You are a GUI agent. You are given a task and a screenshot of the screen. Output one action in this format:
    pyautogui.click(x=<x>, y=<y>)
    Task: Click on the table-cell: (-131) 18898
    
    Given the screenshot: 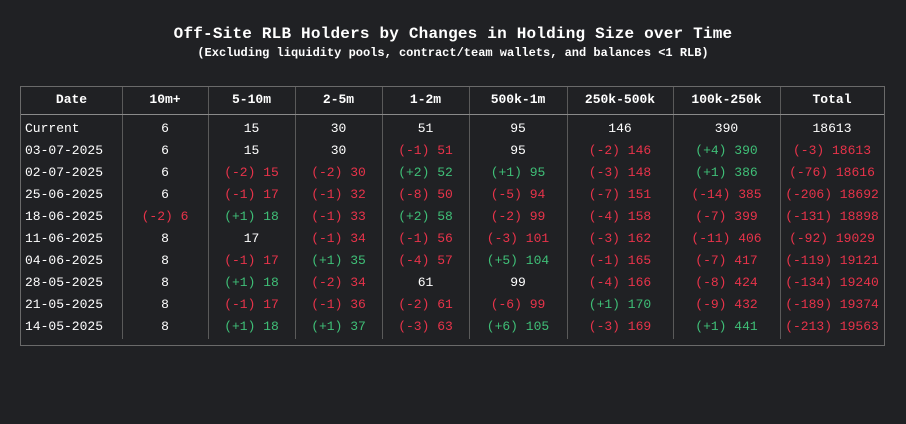 What is the action you would take?
    pyautogui.click(x=832, y=216)
    